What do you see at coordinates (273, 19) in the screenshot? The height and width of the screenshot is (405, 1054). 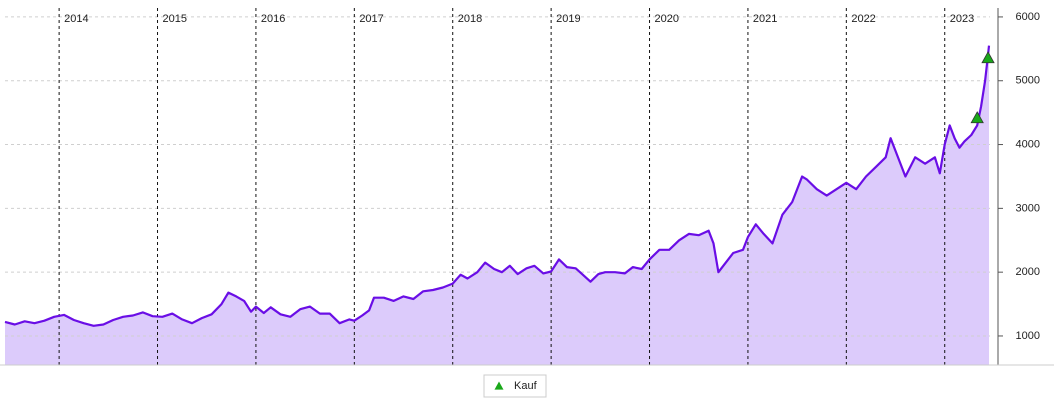 I see `x-tick-label: 2016` at bounding box center [273, 19].